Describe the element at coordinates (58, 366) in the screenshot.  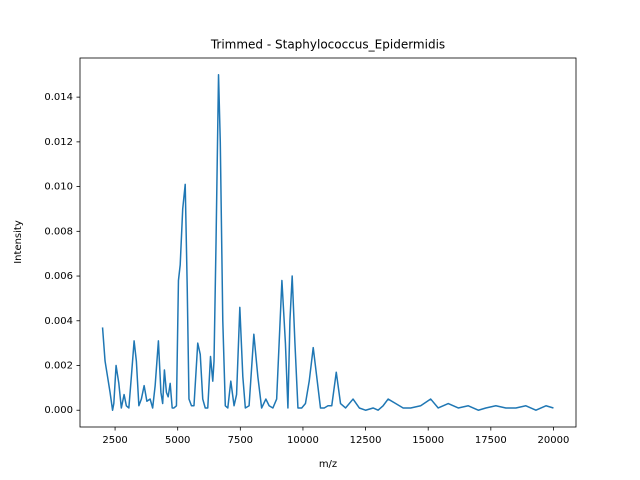
I see `y-tick-label: 0.002` at that location.